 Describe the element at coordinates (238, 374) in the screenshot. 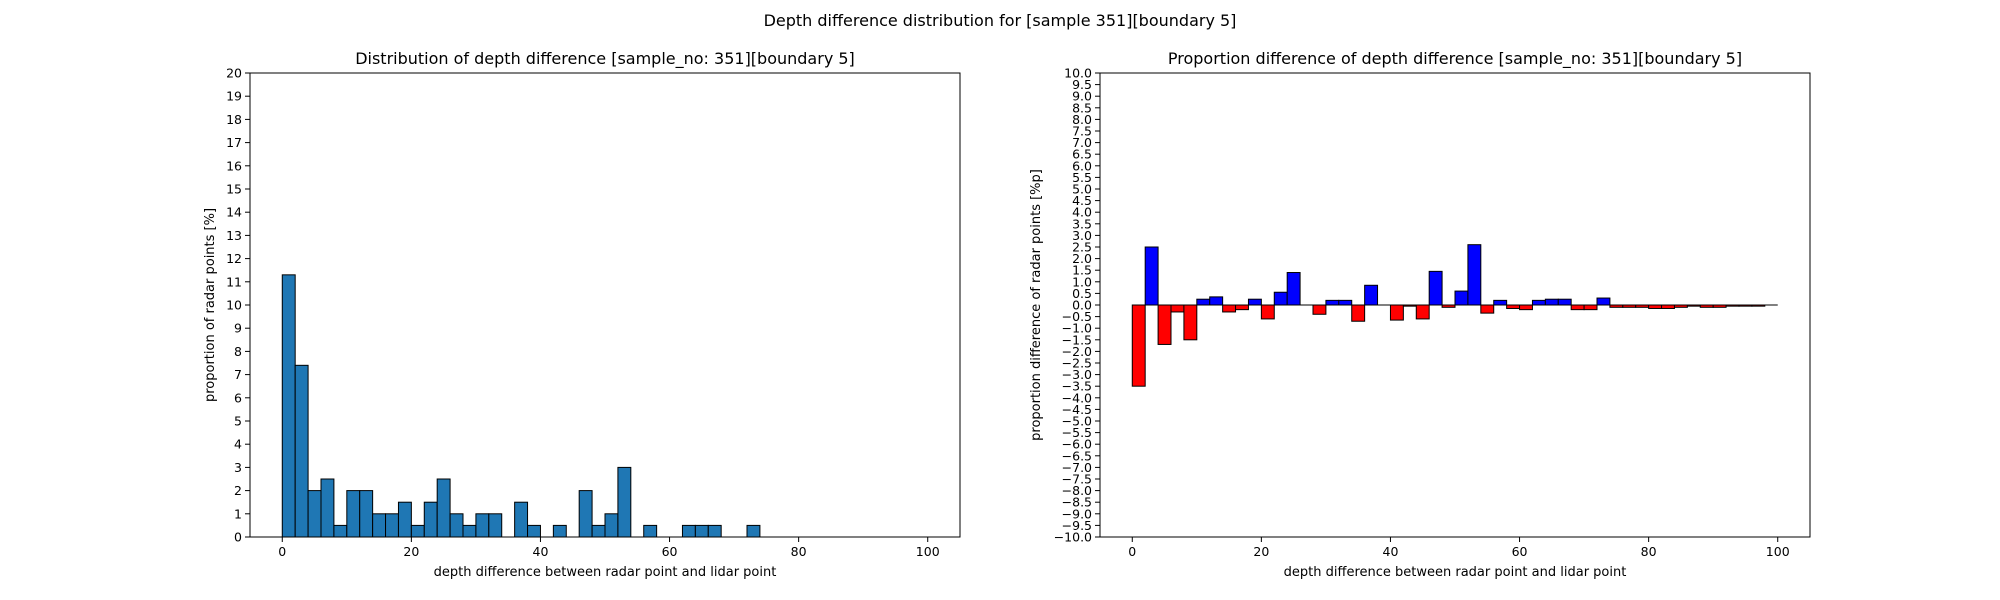

I see `y-tick-label: 7` at that location.